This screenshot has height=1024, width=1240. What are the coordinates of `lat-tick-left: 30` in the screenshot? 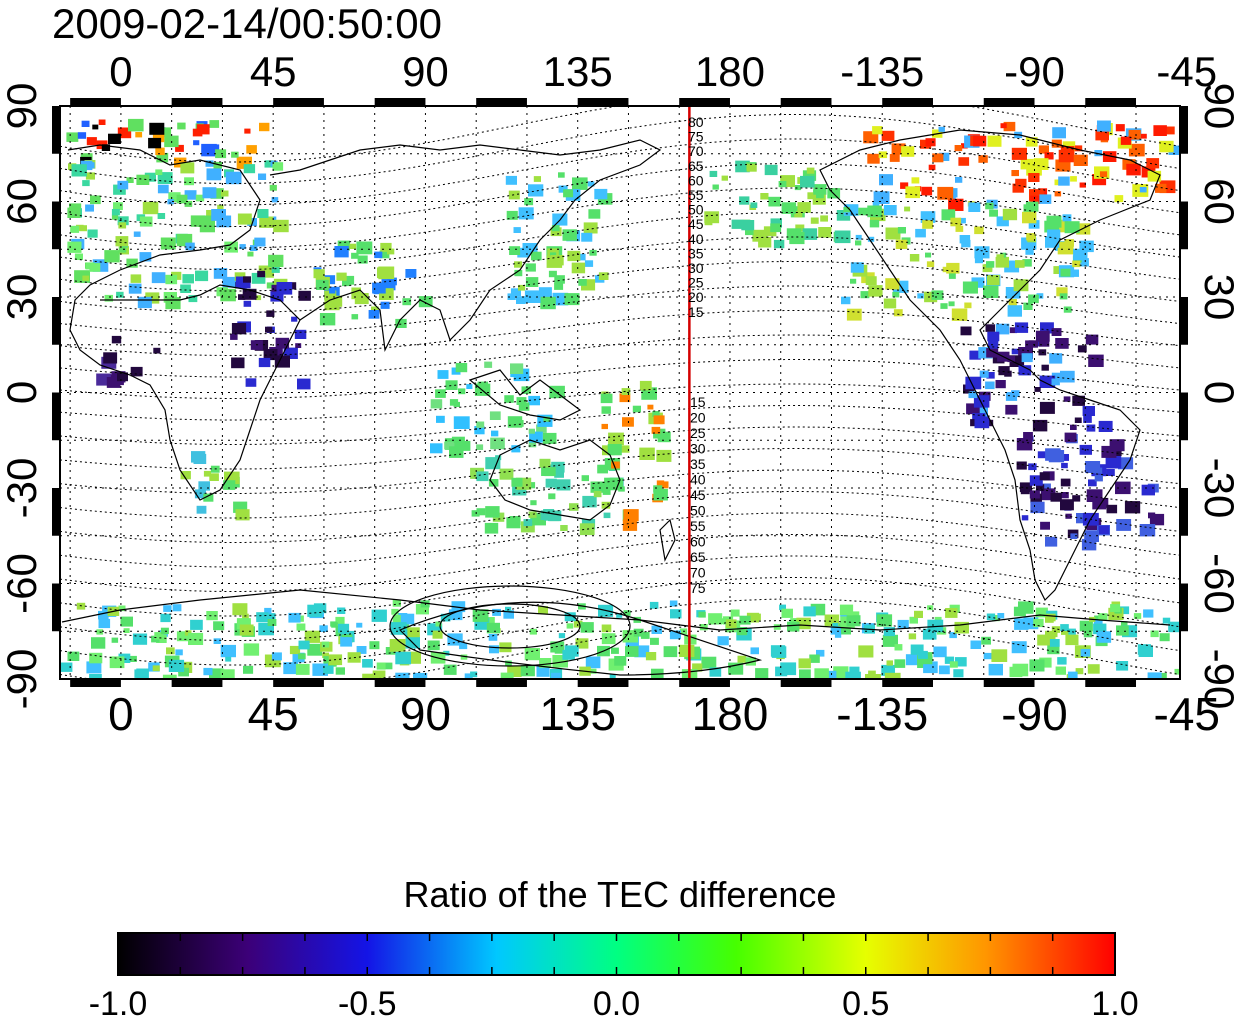 It's located at (22, 297).